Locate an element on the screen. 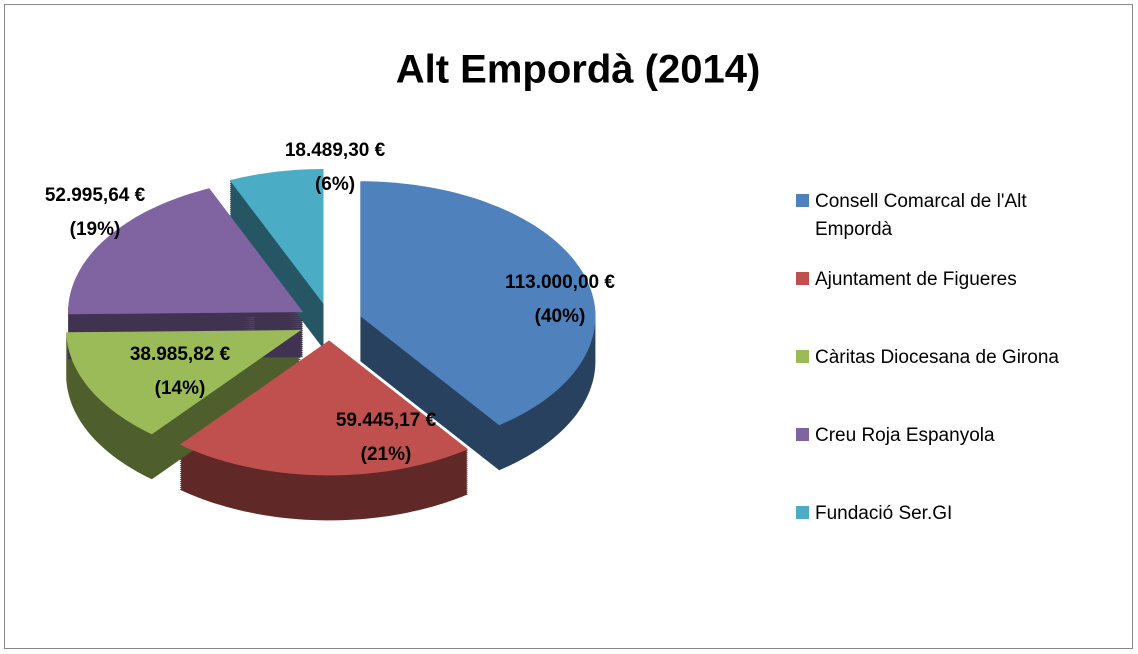 The width and height of the screenshot is (1138, 654). legend-label: Fundació Ser.GI is located at coordinates (884, 513).